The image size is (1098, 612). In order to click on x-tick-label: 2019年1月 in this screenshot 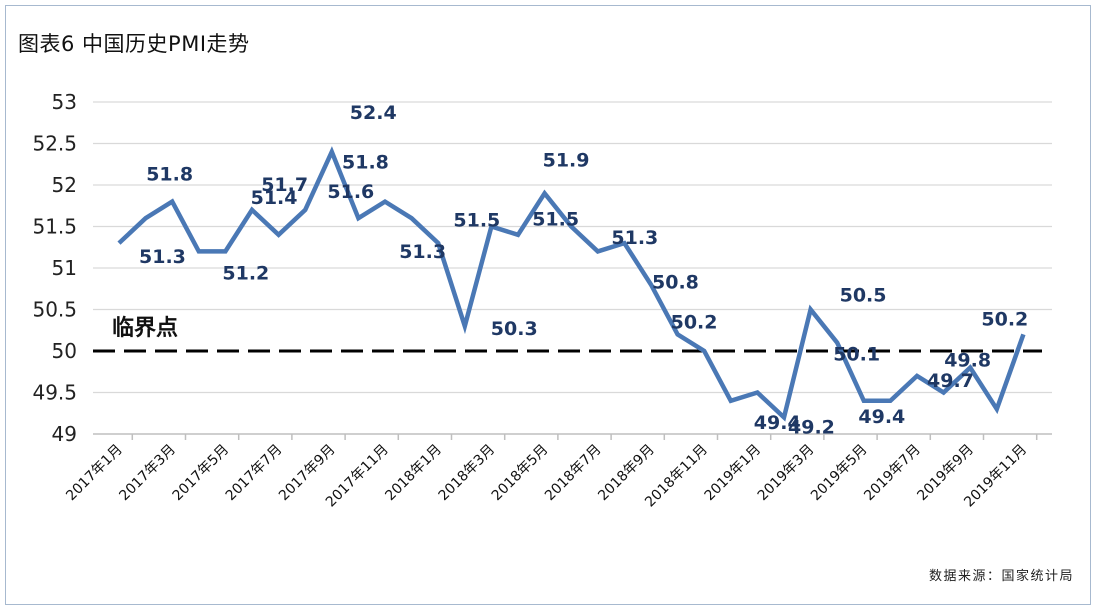, I will do `click(733, 473)`.